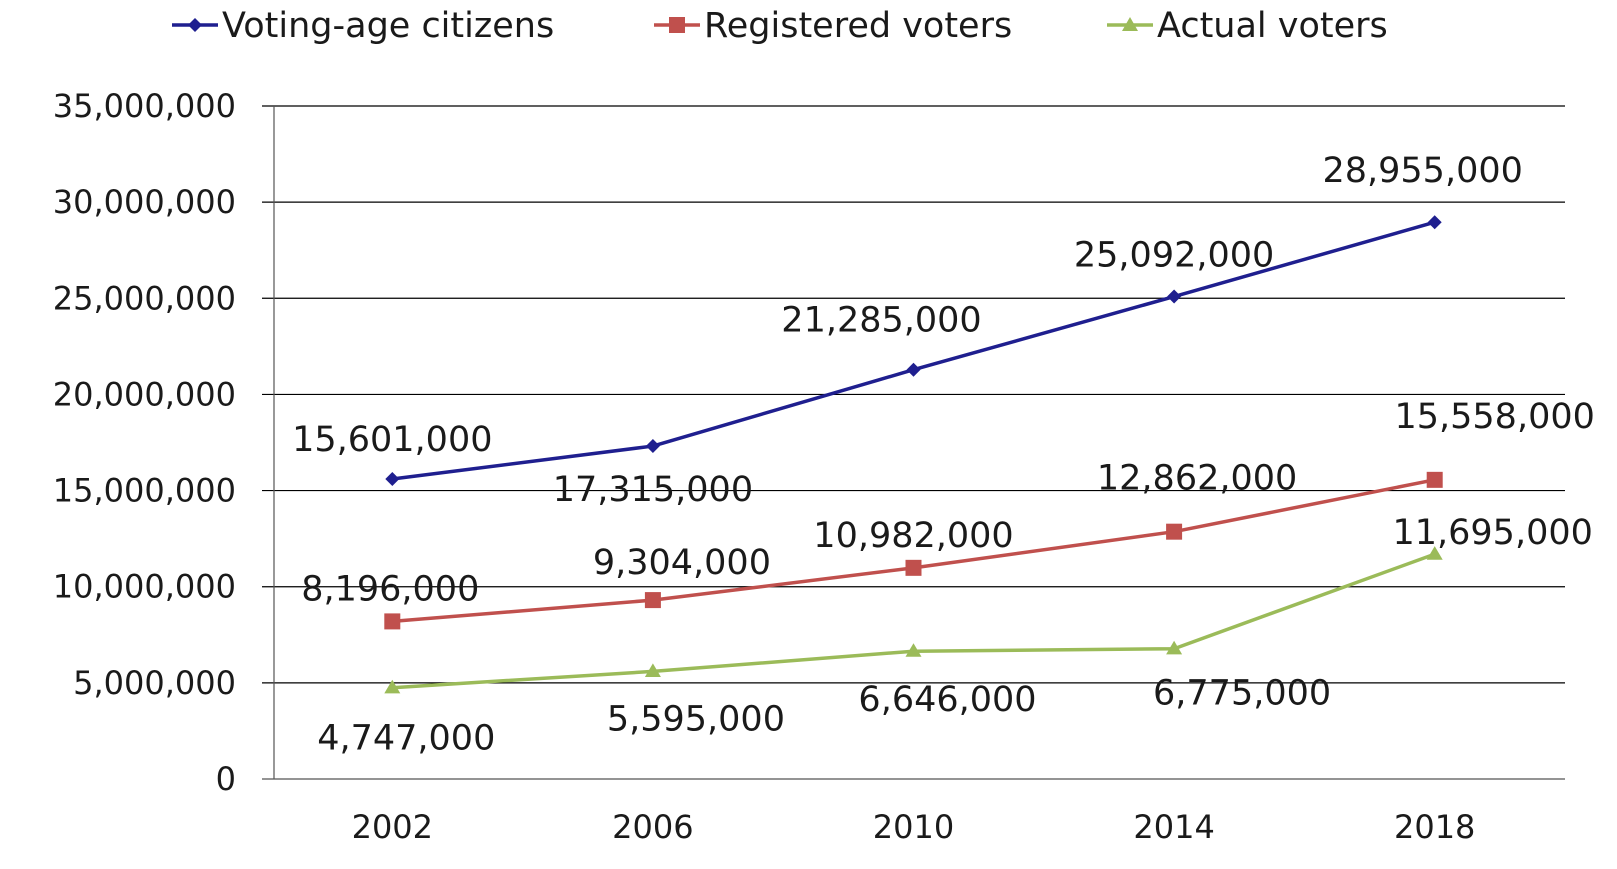  Describe the element at coordinates (1197, 479) in the screenshot. I see `registered-voters-data-label: 12,862,000` at that location.